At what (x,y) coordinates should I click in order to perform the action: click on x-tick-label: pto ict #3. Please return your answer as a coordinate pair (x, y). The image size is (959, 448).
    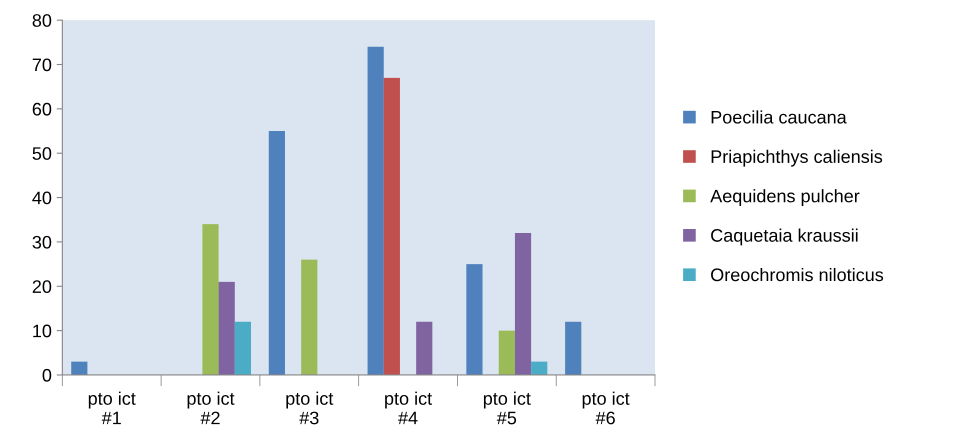
    Looking at the image, I should click on (310, 408).